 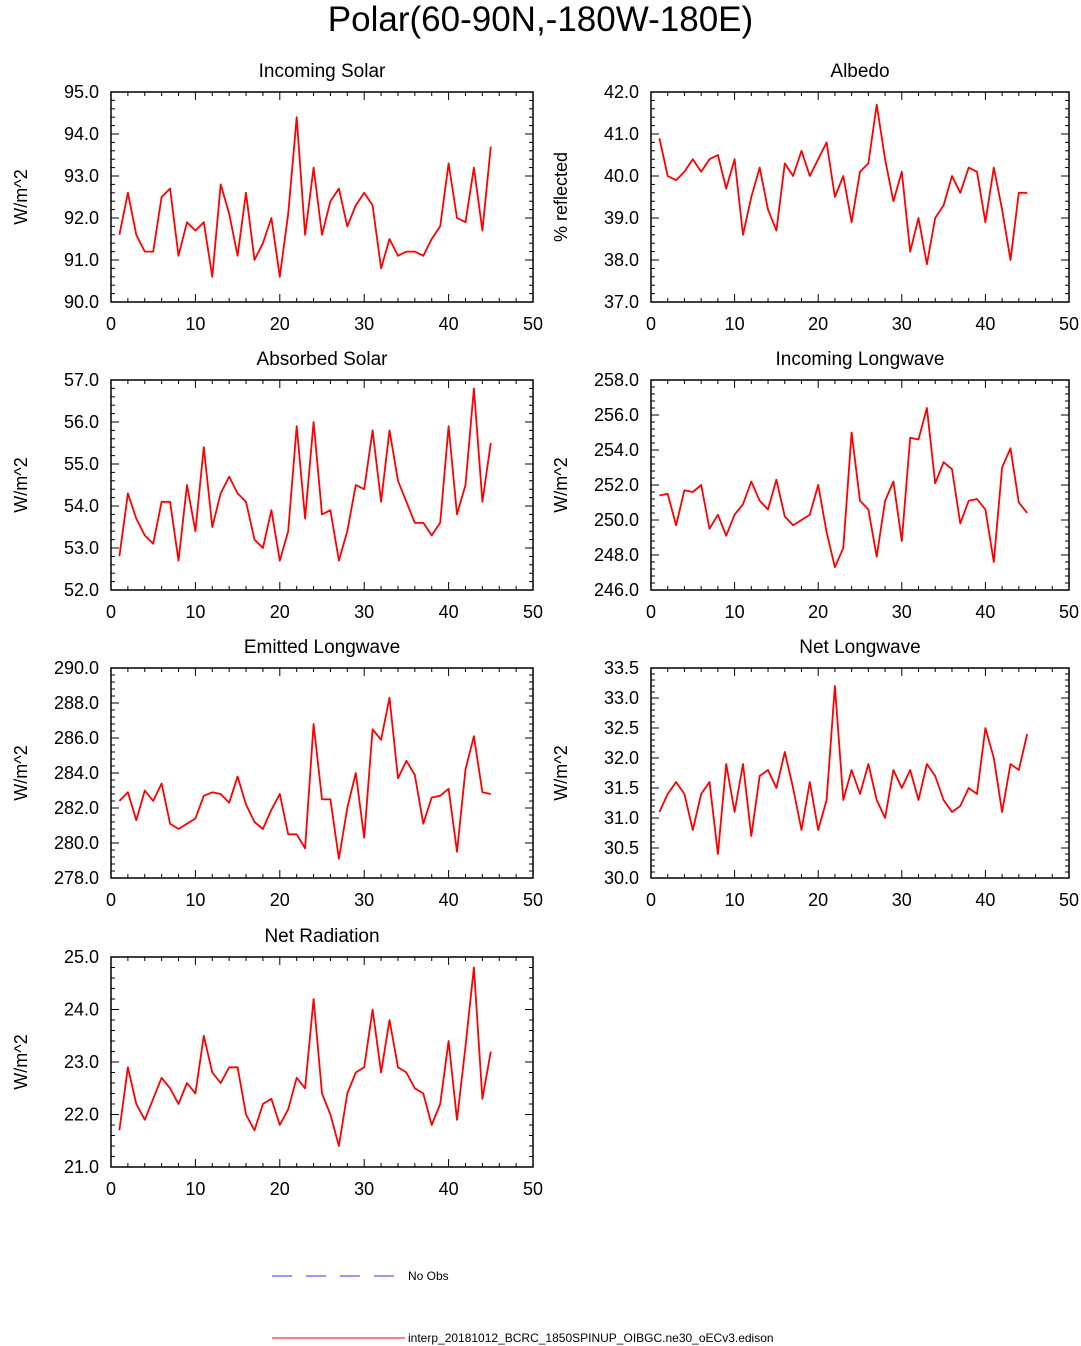 What do you see at coordinates (621, 92) in the screenshot?
I see `y-tick-label: 42.0` at bounding box center [621, 92].